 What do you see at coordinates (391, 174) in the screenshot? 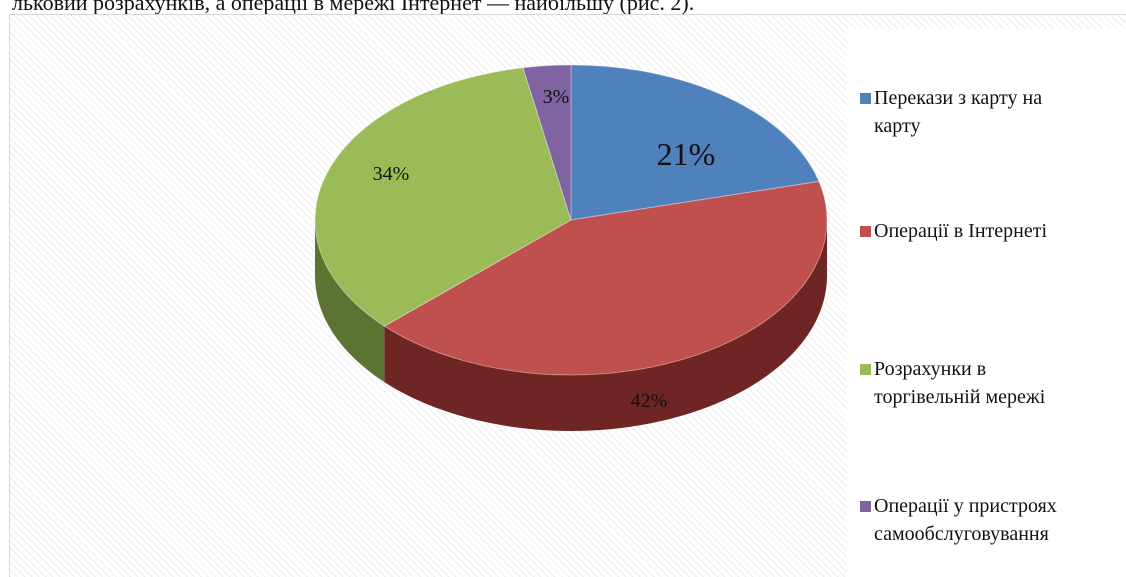
I see `data-label-retail: 34%` at bounding box center [391, 174].